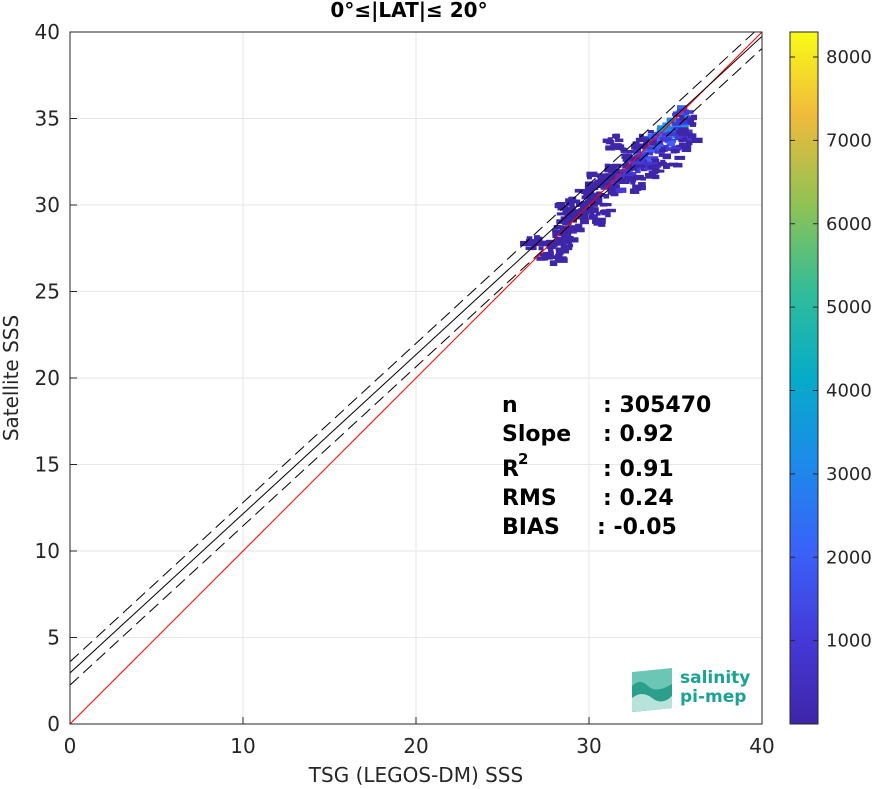  I want to click on x-tick-label: 20, so click(415, 746).